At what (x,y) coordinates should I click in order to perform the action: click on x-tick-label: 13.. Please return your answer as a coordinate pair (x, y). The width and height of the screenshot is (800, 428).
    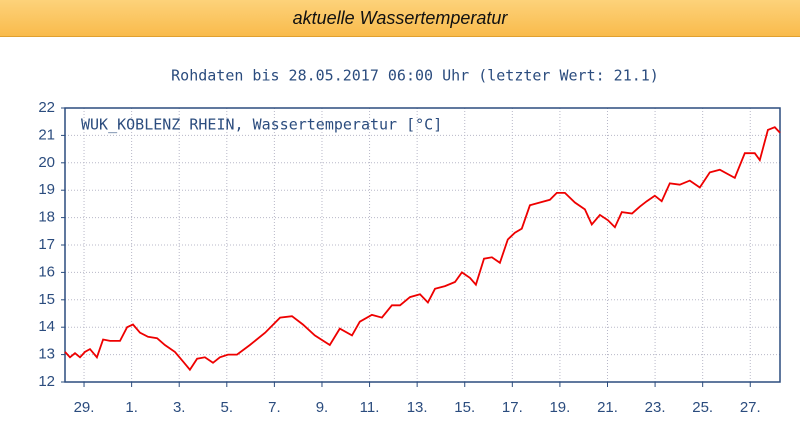
    Looking at the image, I should click on (417, 407).